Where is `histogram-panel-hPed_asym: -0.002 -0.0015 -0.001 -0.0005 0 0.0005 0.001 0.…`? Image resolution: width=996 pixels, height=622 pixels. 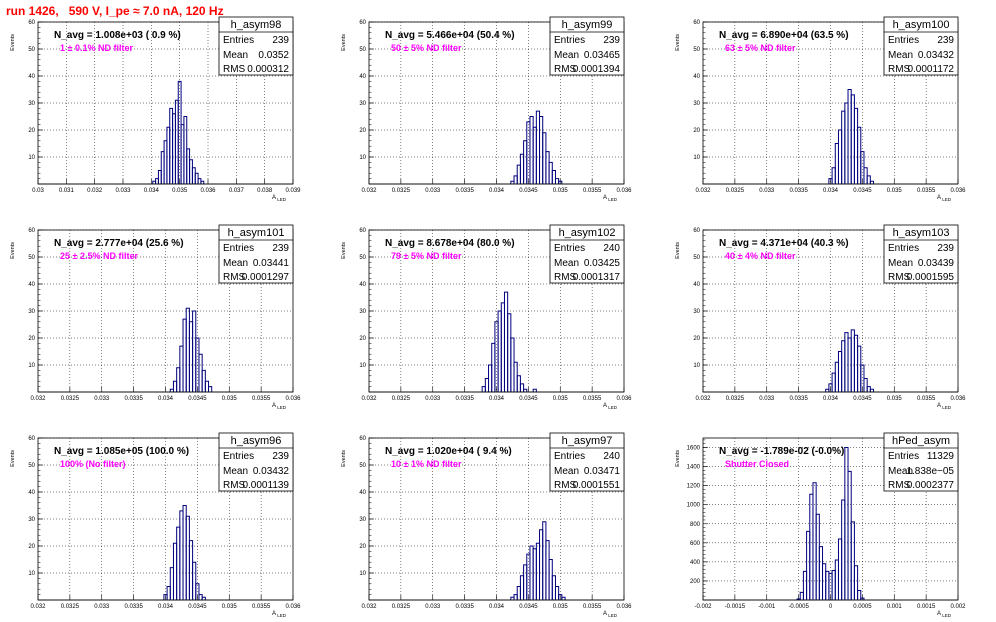
histogram-panel-hPed_asym: -0.002 -0.0015 -0.001 -0.0005 0 0.0005 0.001 0.… is located at coordinates (820, 525).